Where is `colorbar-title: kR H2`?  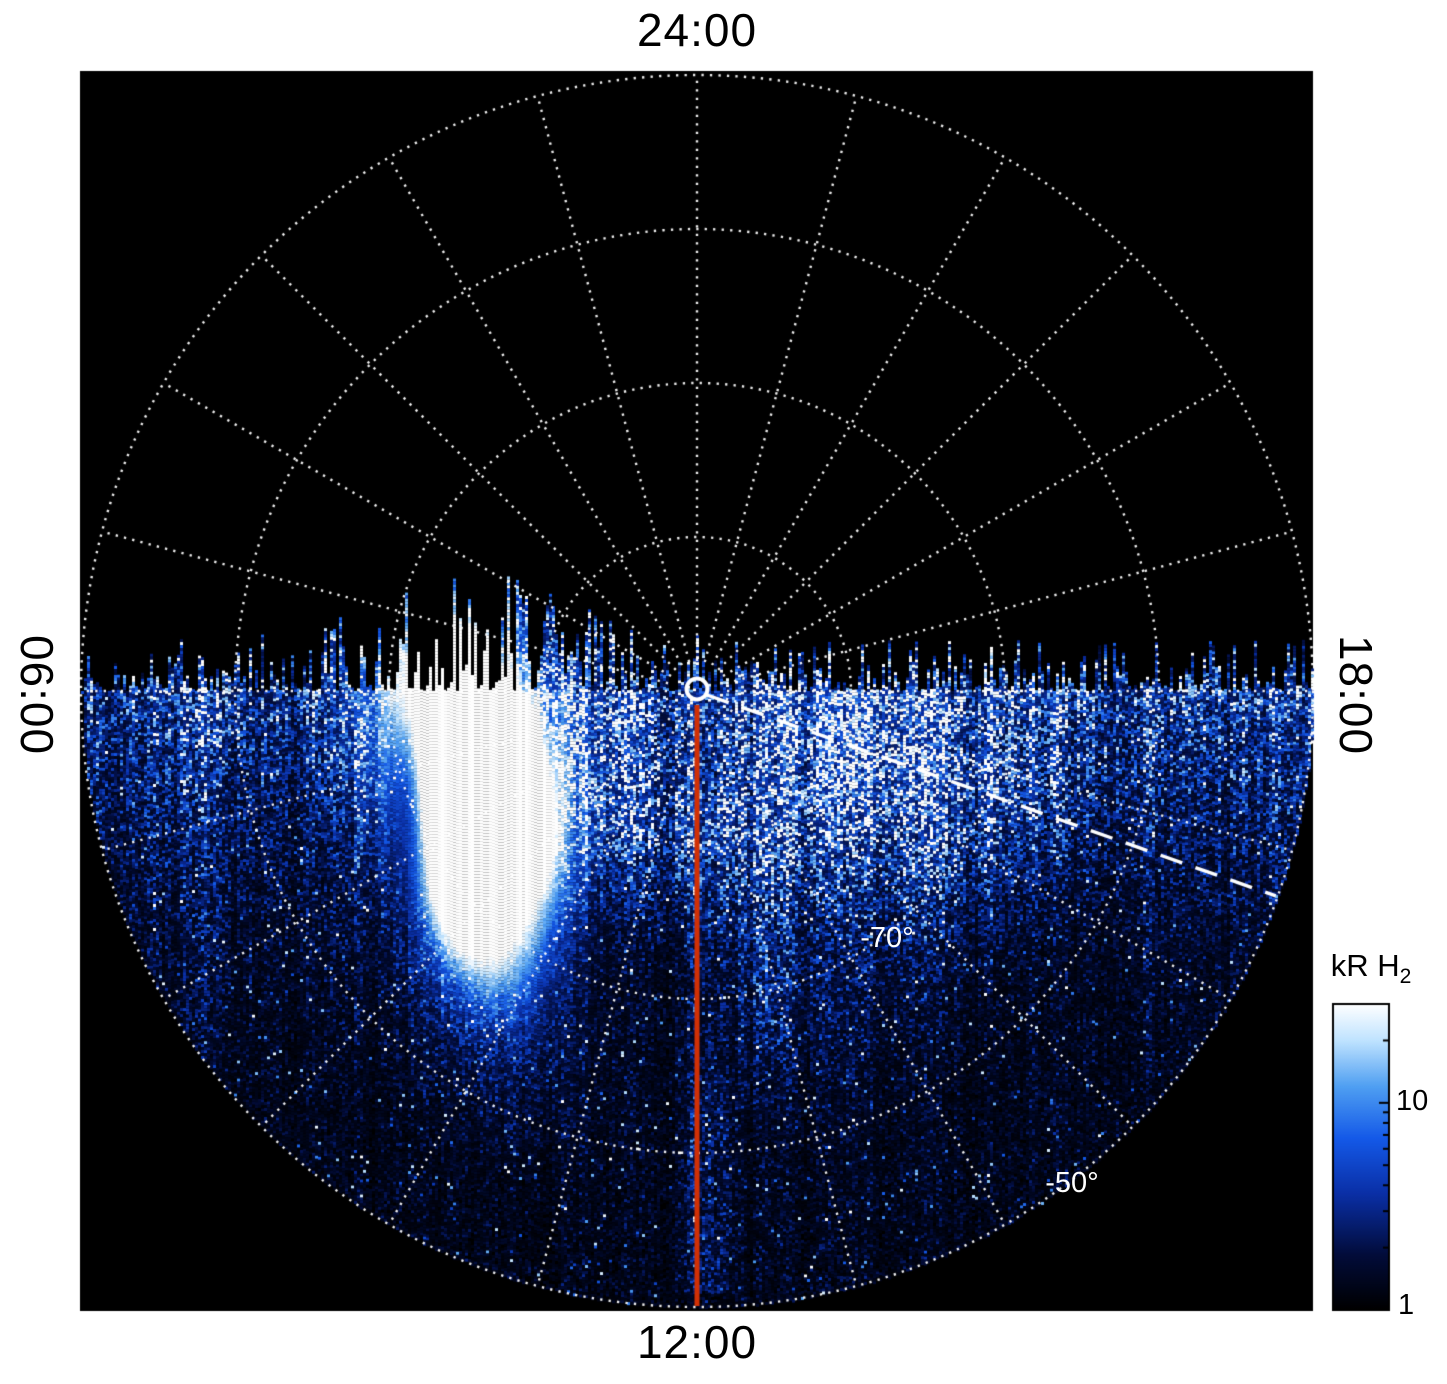
colorbar-title: kR H2 is located at coordinates (1364, 968).